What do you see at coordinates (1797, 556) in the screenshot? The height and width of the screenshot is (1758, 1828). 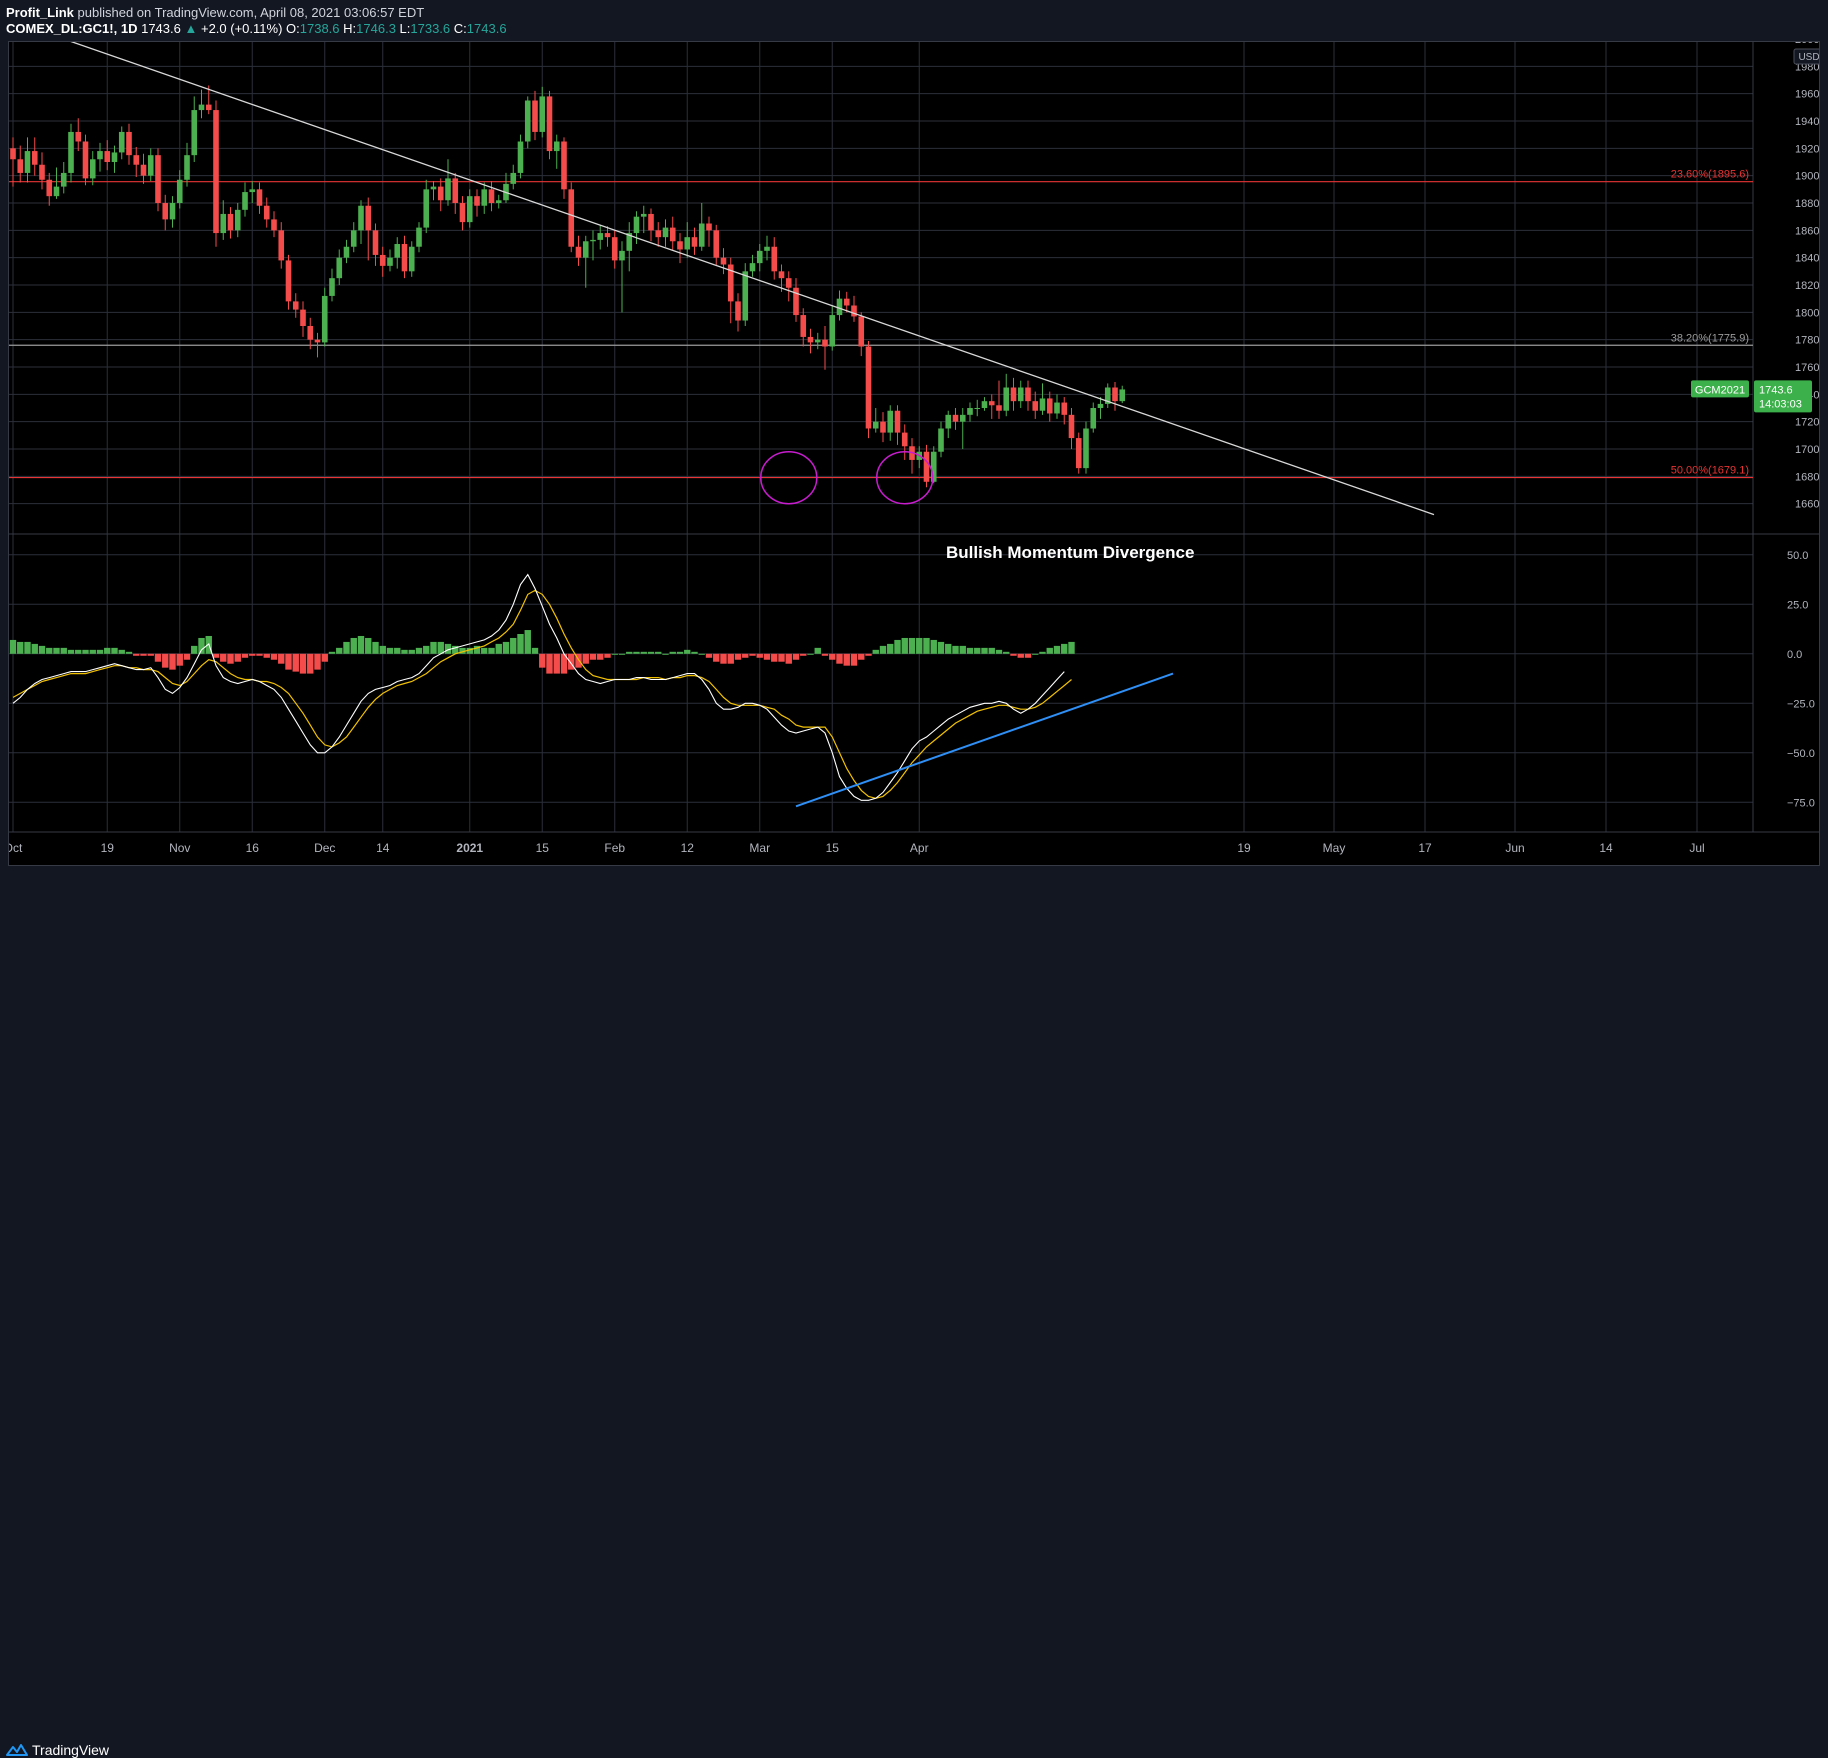 I see `oscillator-tick-label: 50.0` at bounding box center [1797, 556].